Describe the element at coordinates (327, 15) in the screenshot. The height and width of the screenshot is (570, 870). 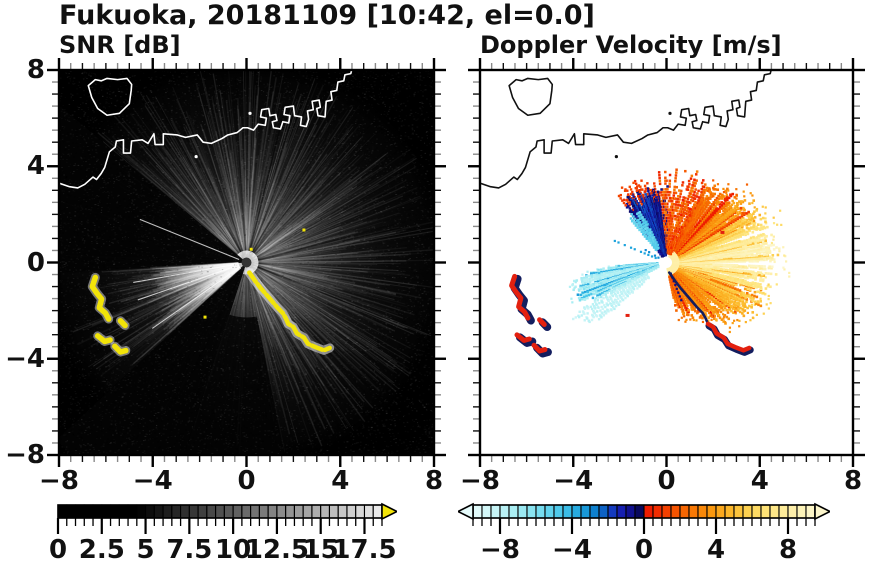
I see `figure-title: Fukuoka, 20181109 [10:42, el=0.0]` at that location.